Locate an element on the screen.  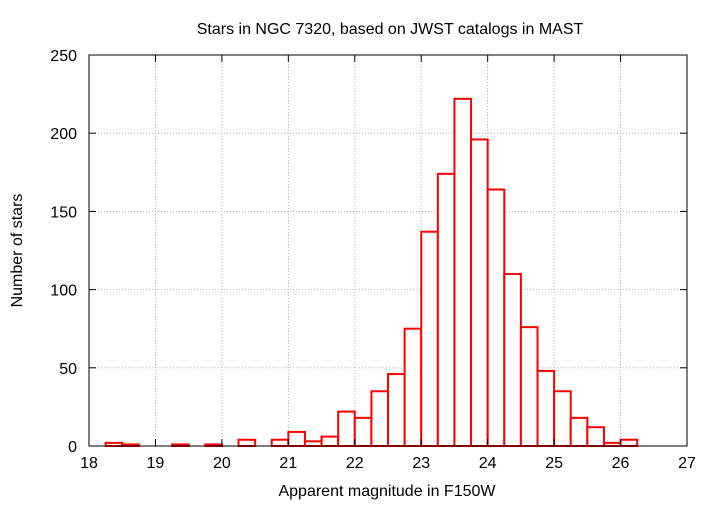
y-tick-label: 250 is located at coordinates (63, 56).